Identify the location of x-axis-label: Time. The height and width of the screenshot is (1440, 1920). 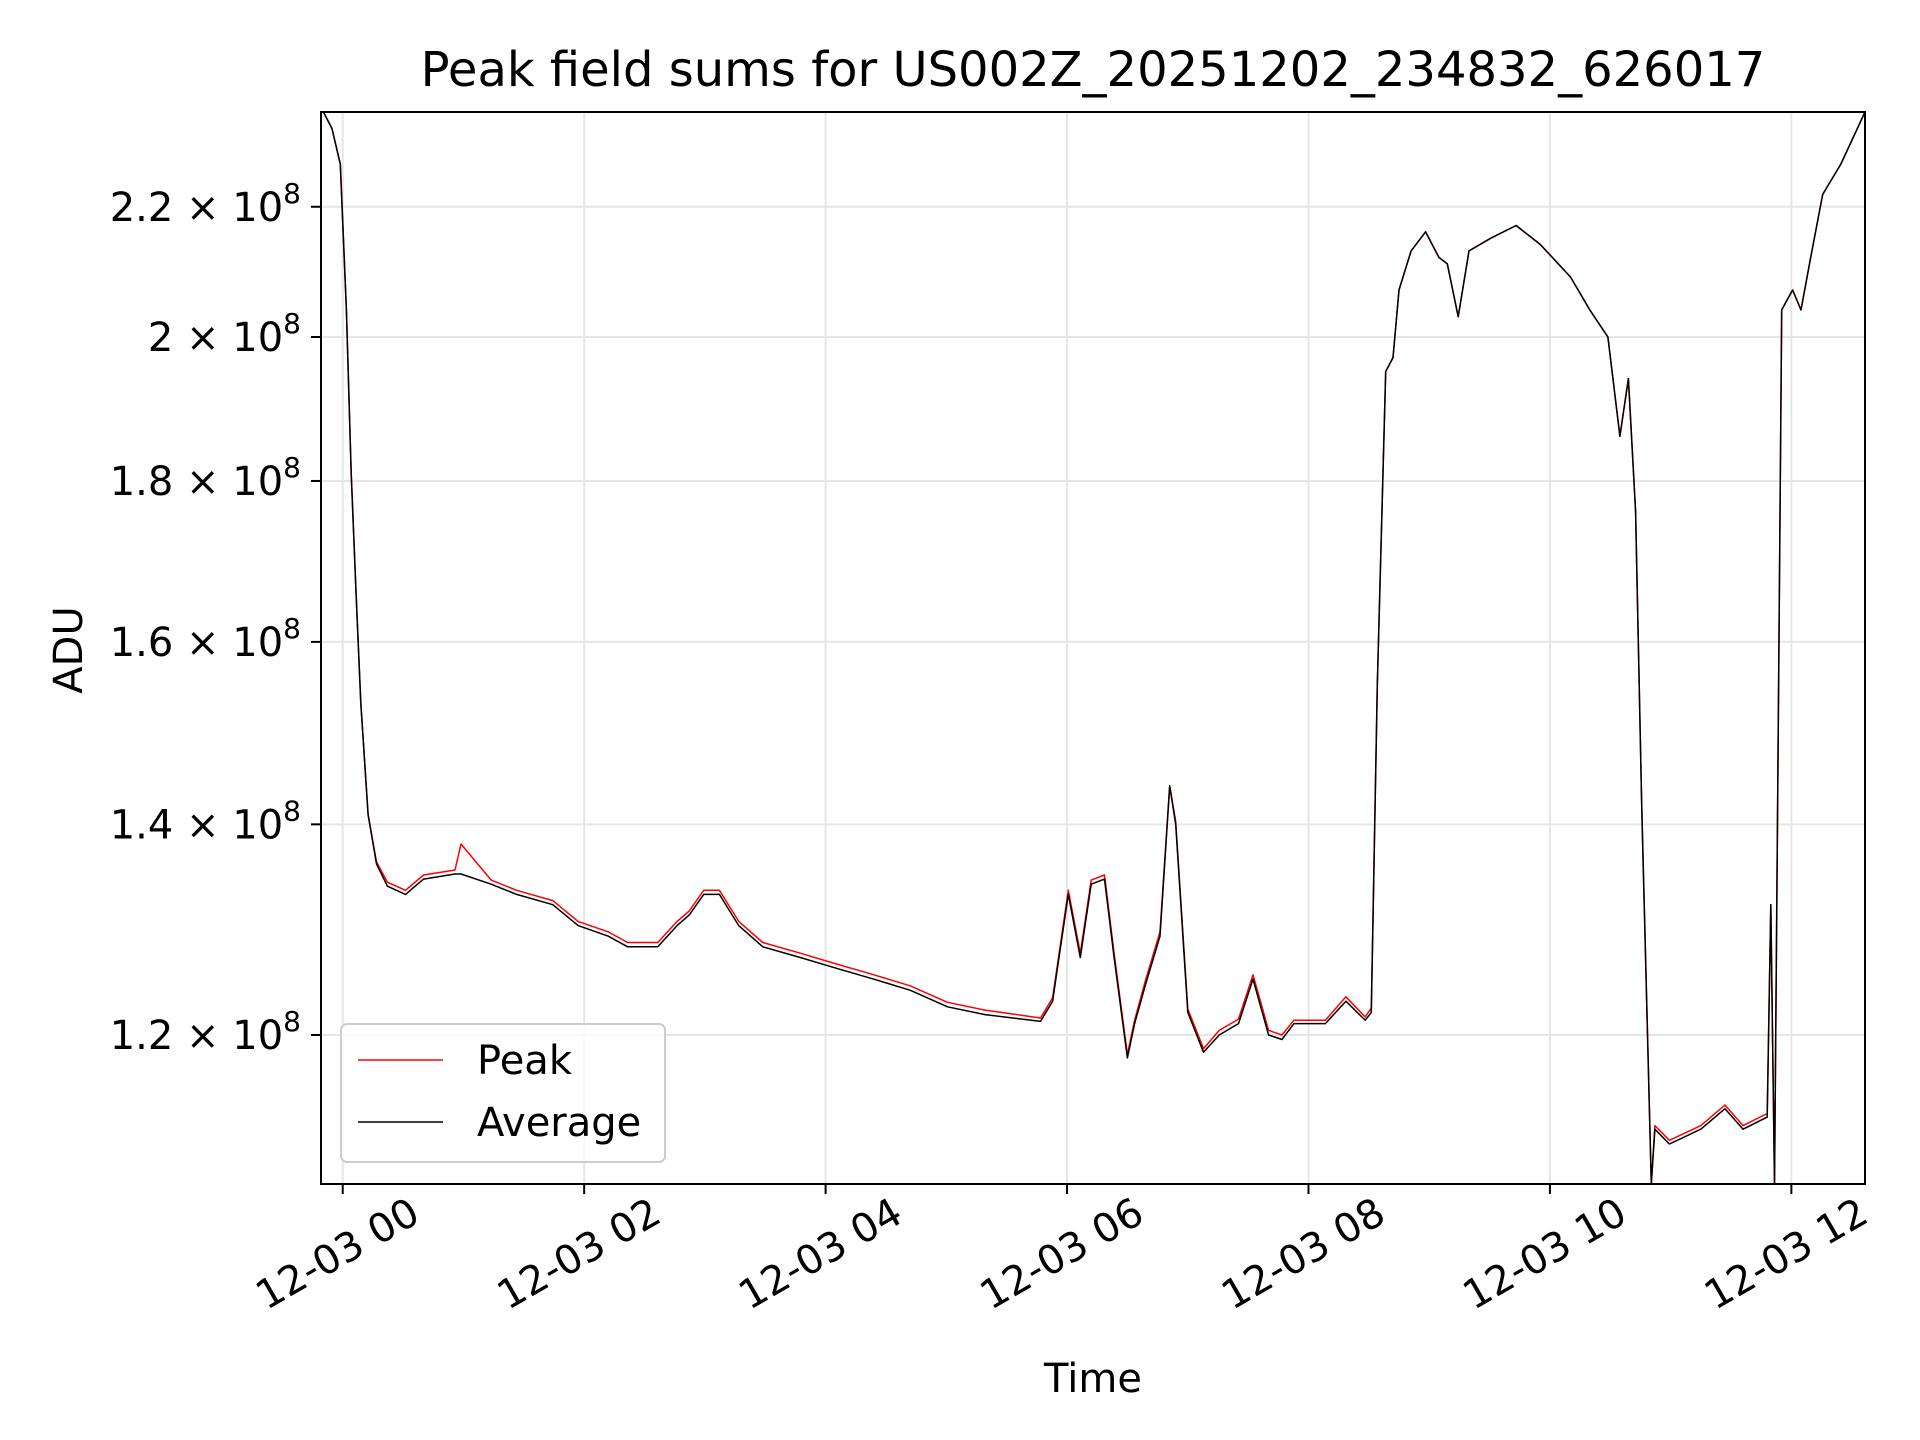
(1092, 1379).